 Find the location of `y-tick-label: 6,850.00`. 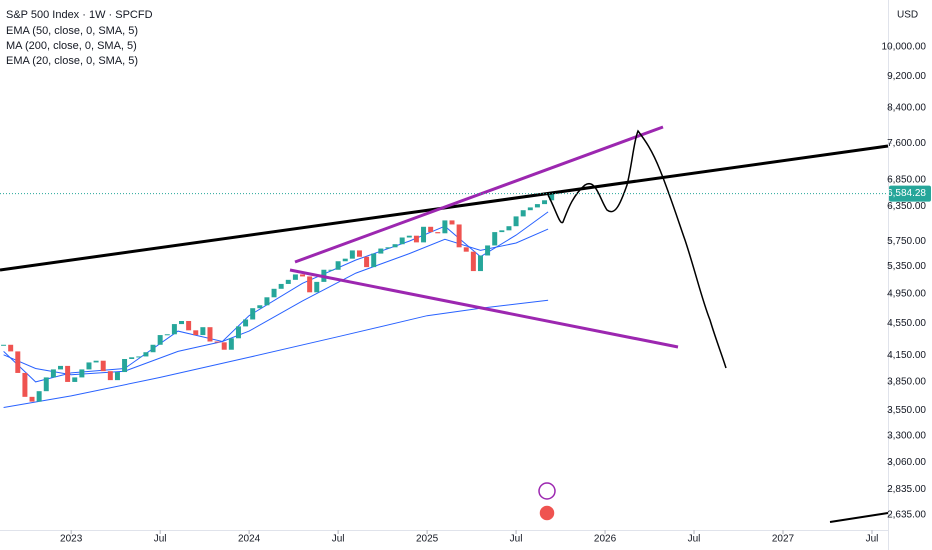

y-tick-label: 6,850.00 is located at coordinates (906, 179).